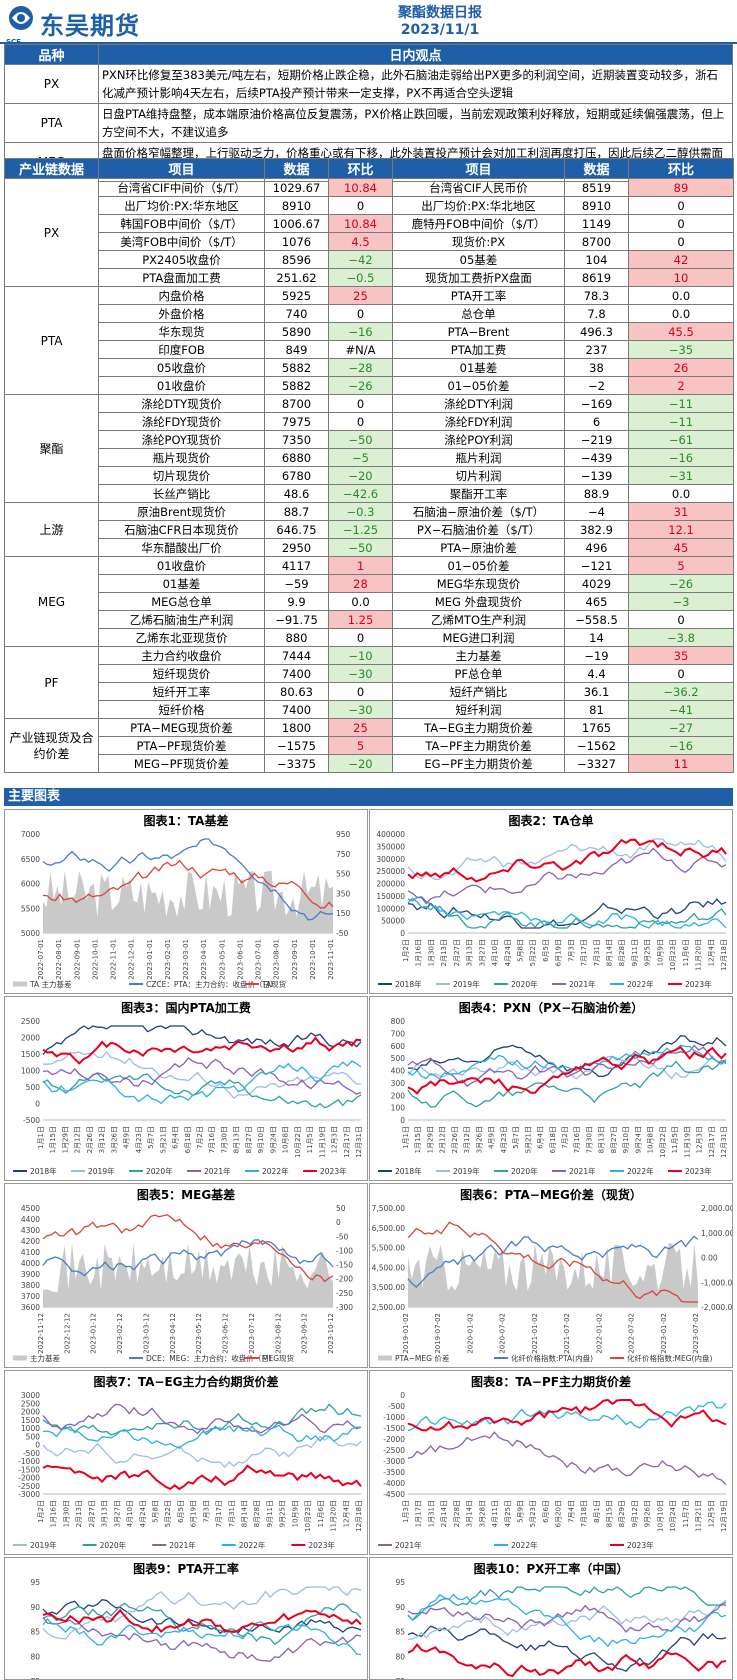  I want to click on x-tick-label: 8月13日, so click(237, 1139).